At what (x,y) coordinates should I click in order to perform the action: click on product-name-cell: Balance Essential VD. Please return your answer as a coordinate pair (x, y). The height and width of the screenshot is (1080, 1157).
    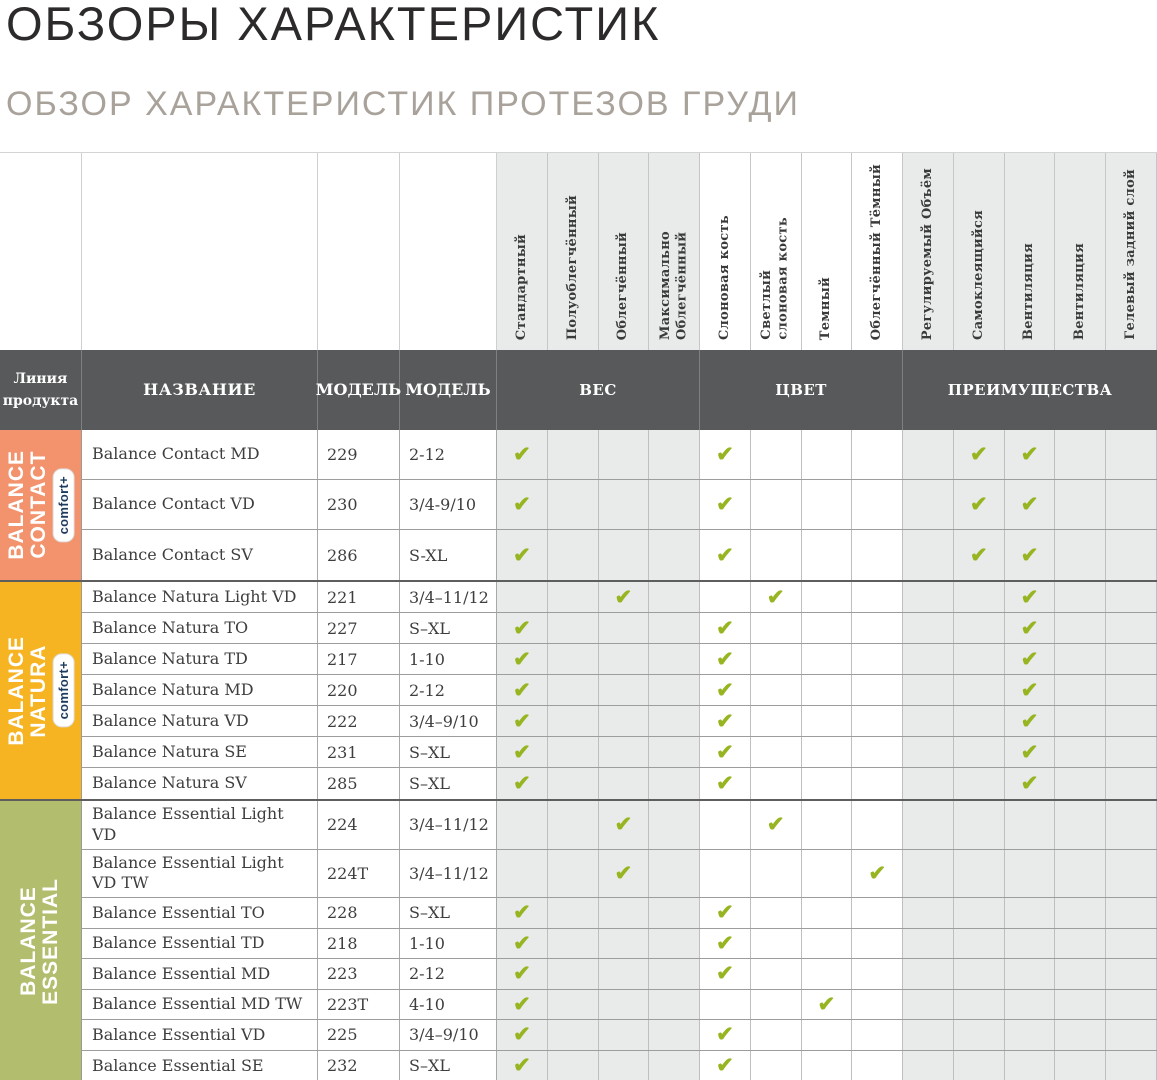
    Looking at the image, I should click on (200, 1035).